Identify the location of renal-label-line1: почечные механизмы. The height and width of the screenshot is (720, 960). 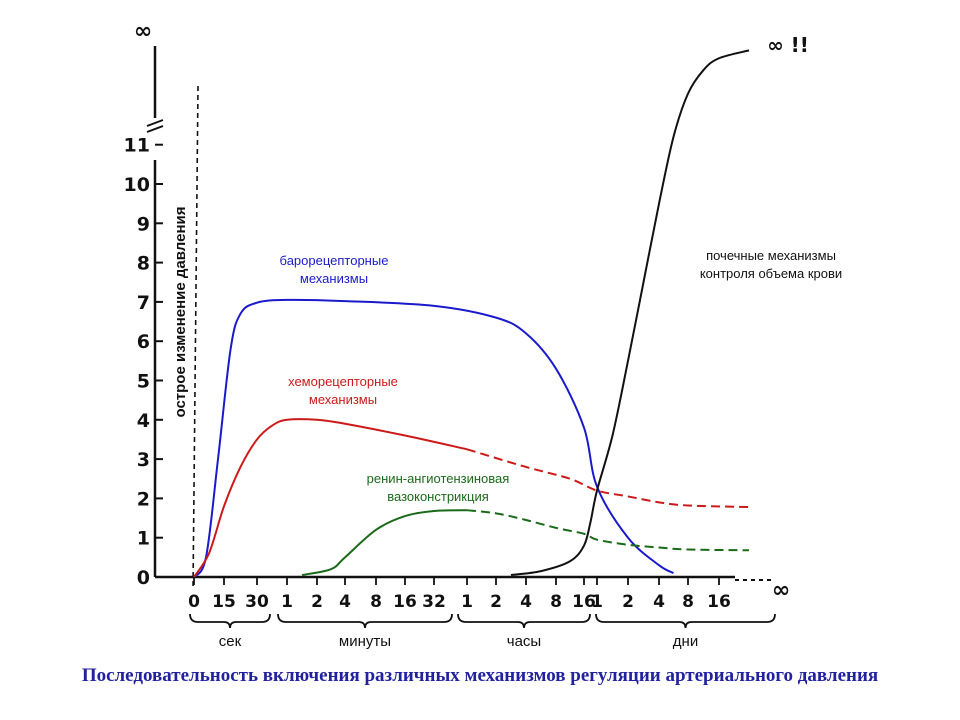
(771, 255).